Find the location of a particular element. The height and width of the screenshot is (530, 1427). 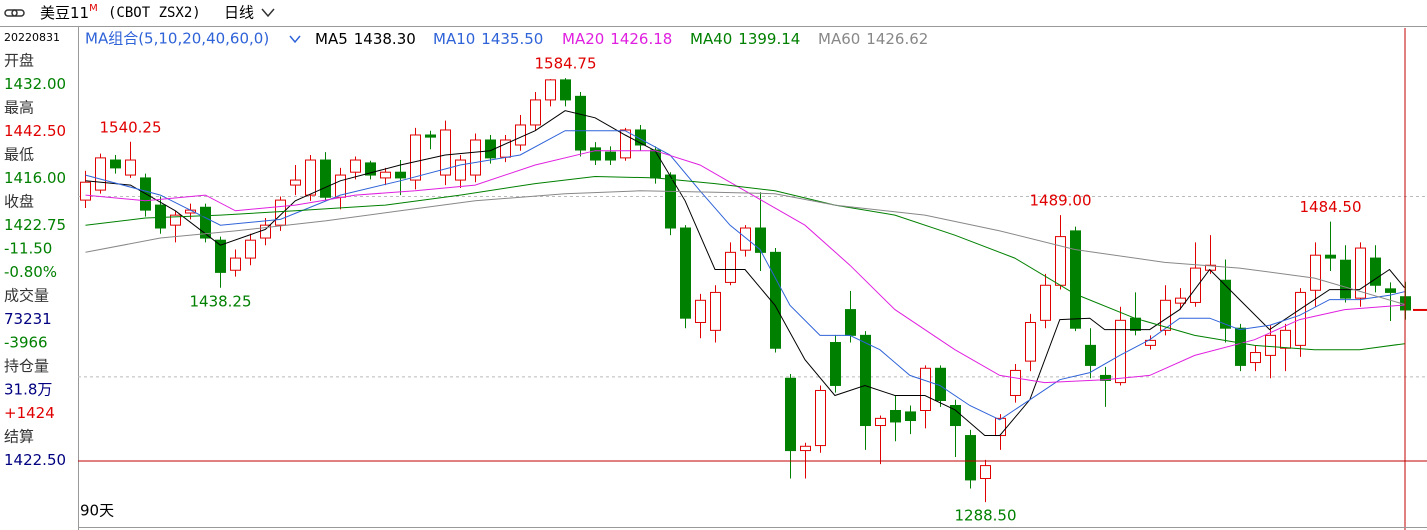

low-label: 1288.50 is located at coordinates (985, 516).